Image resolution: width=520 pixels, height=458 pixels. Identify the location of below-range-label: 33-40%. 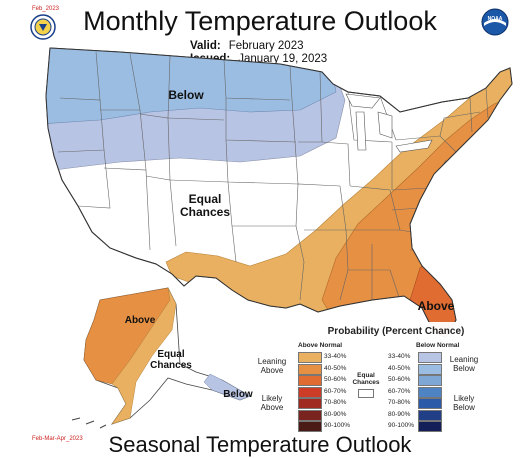
(399, 356).